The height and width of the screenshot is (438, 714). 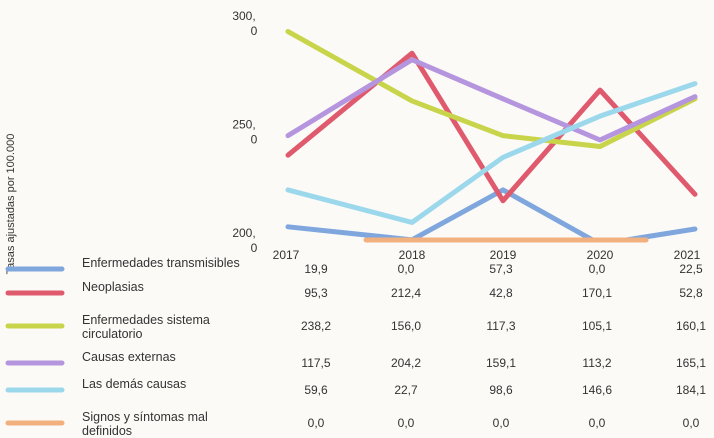 I want to click on legend-label: Causas externas, so click(x=129, y=357).